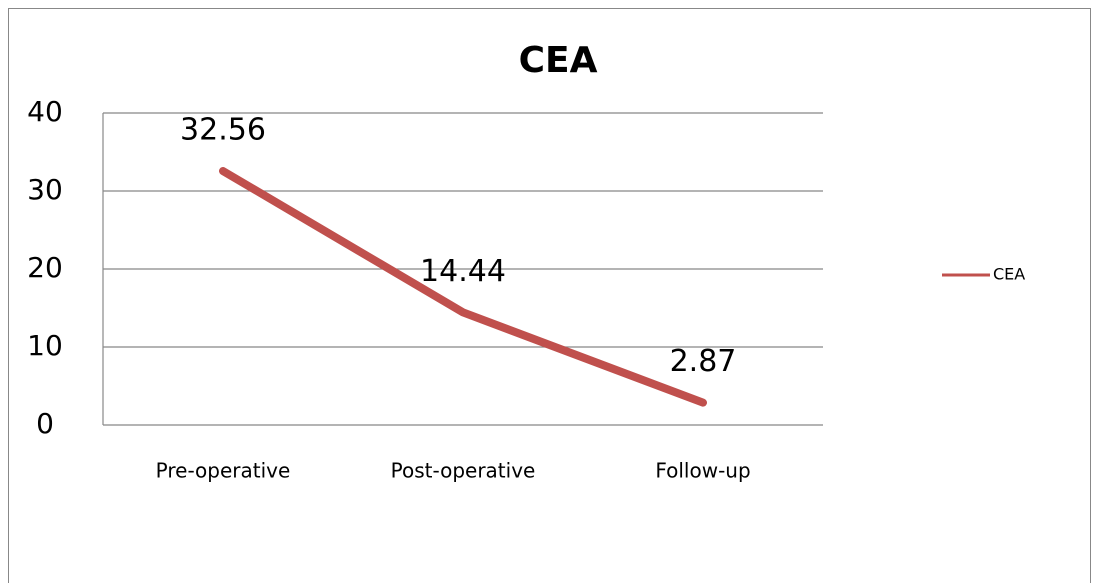 The height and width of the screenshot is (583, 1100). I want to click on legend-label: CEA, so click(1009, 274).